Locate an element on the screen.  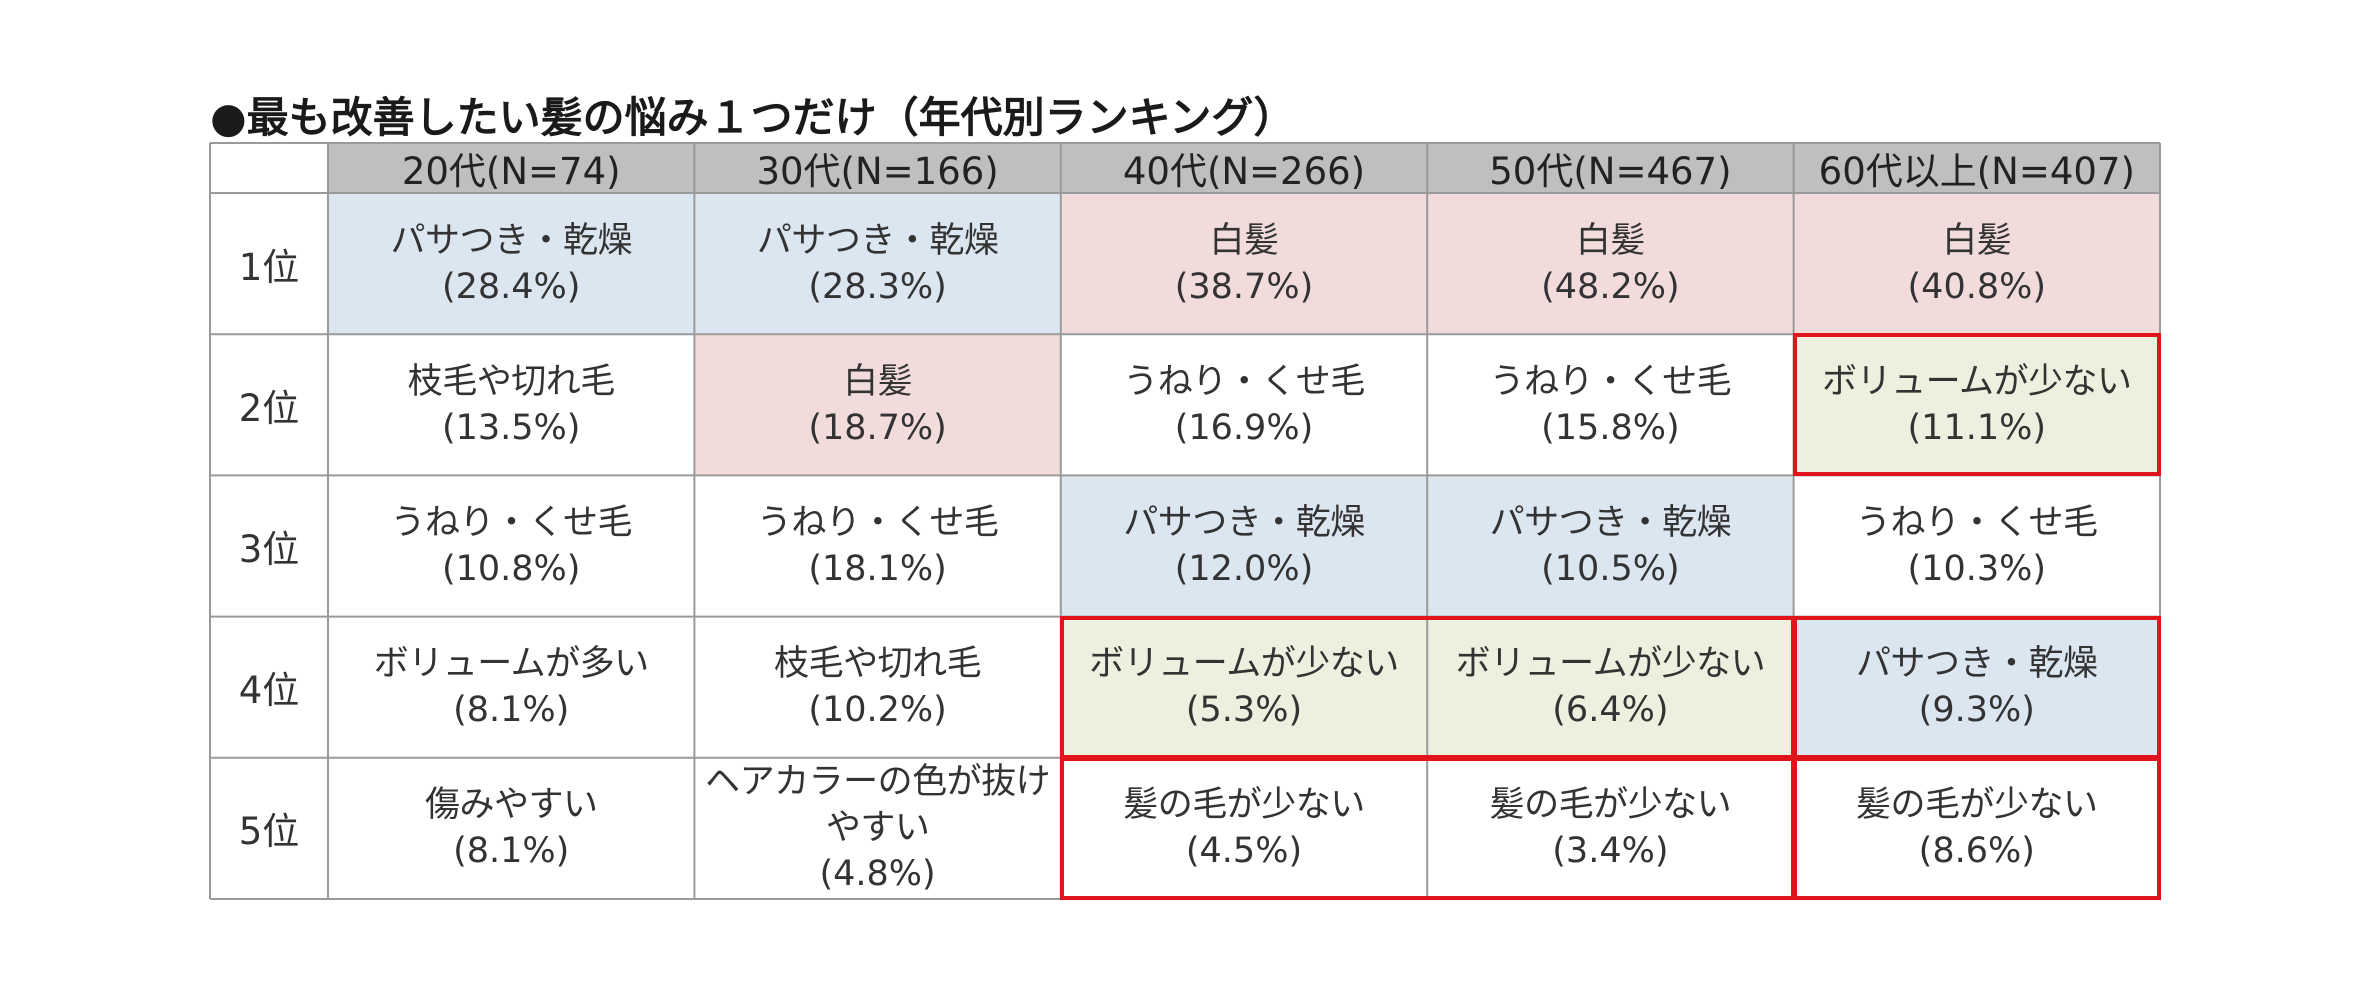
column-header: 20代(N=74) is located at coordinates (511, 171).